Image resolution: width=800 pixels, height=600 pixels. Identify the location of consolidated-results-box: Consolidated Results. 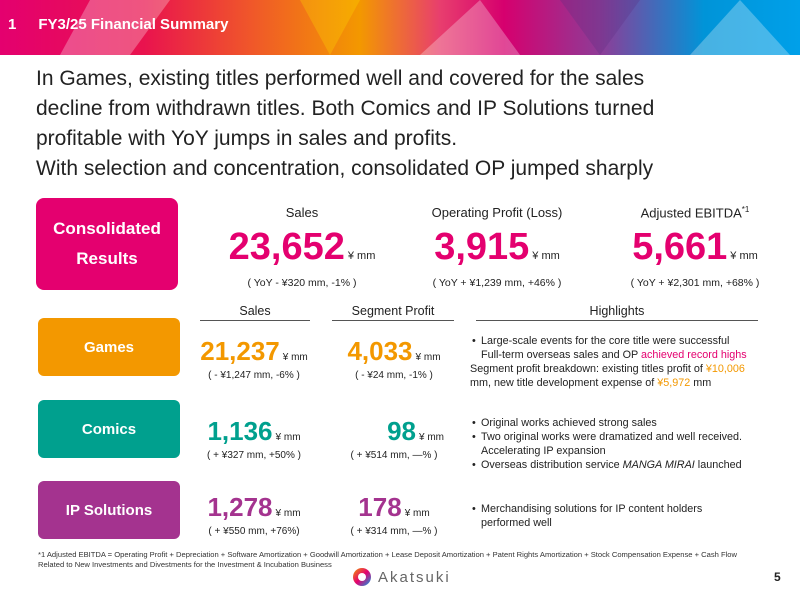
(107, 244).